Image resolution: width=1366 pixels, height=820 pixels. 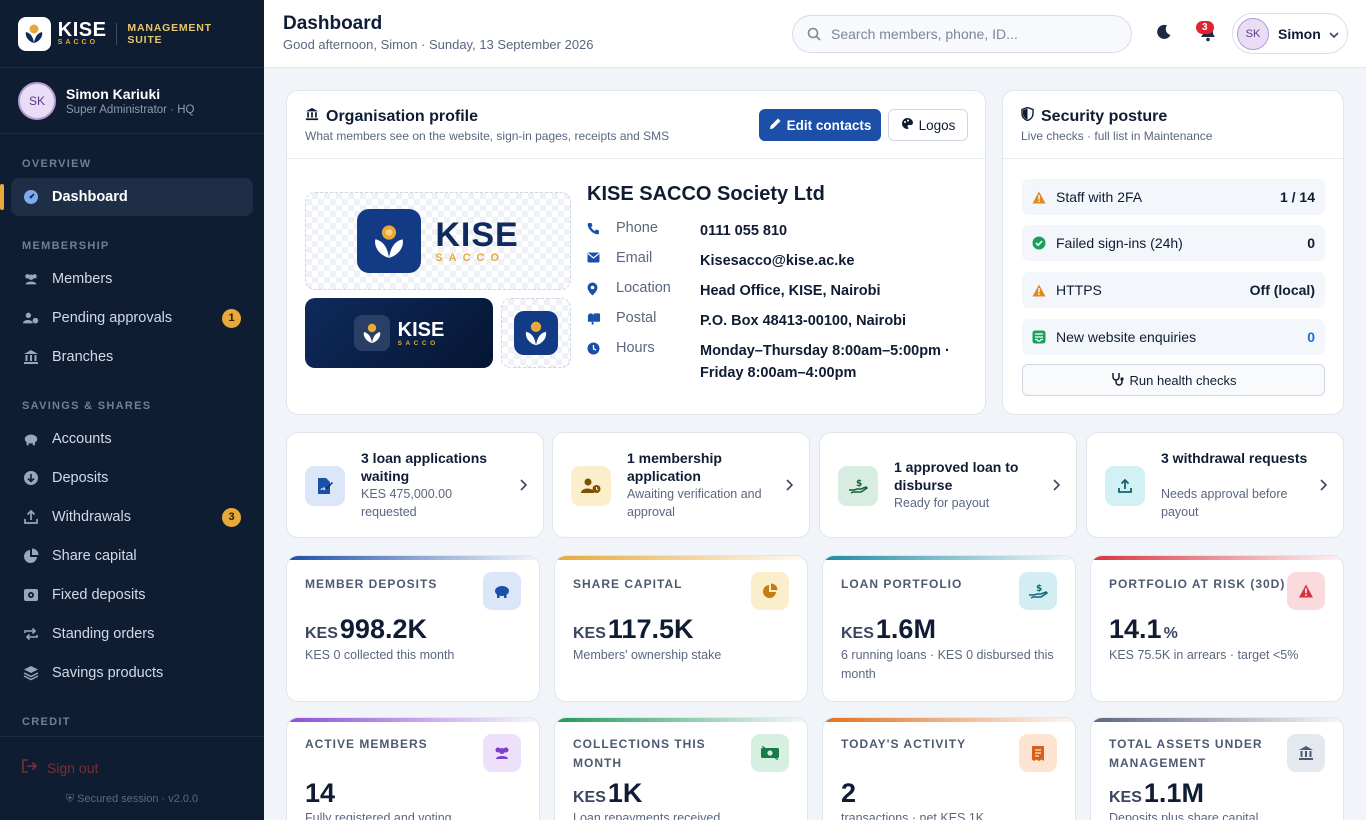 I want to click on sidebar-item-branches: Branches, so click(x=132, y=357).